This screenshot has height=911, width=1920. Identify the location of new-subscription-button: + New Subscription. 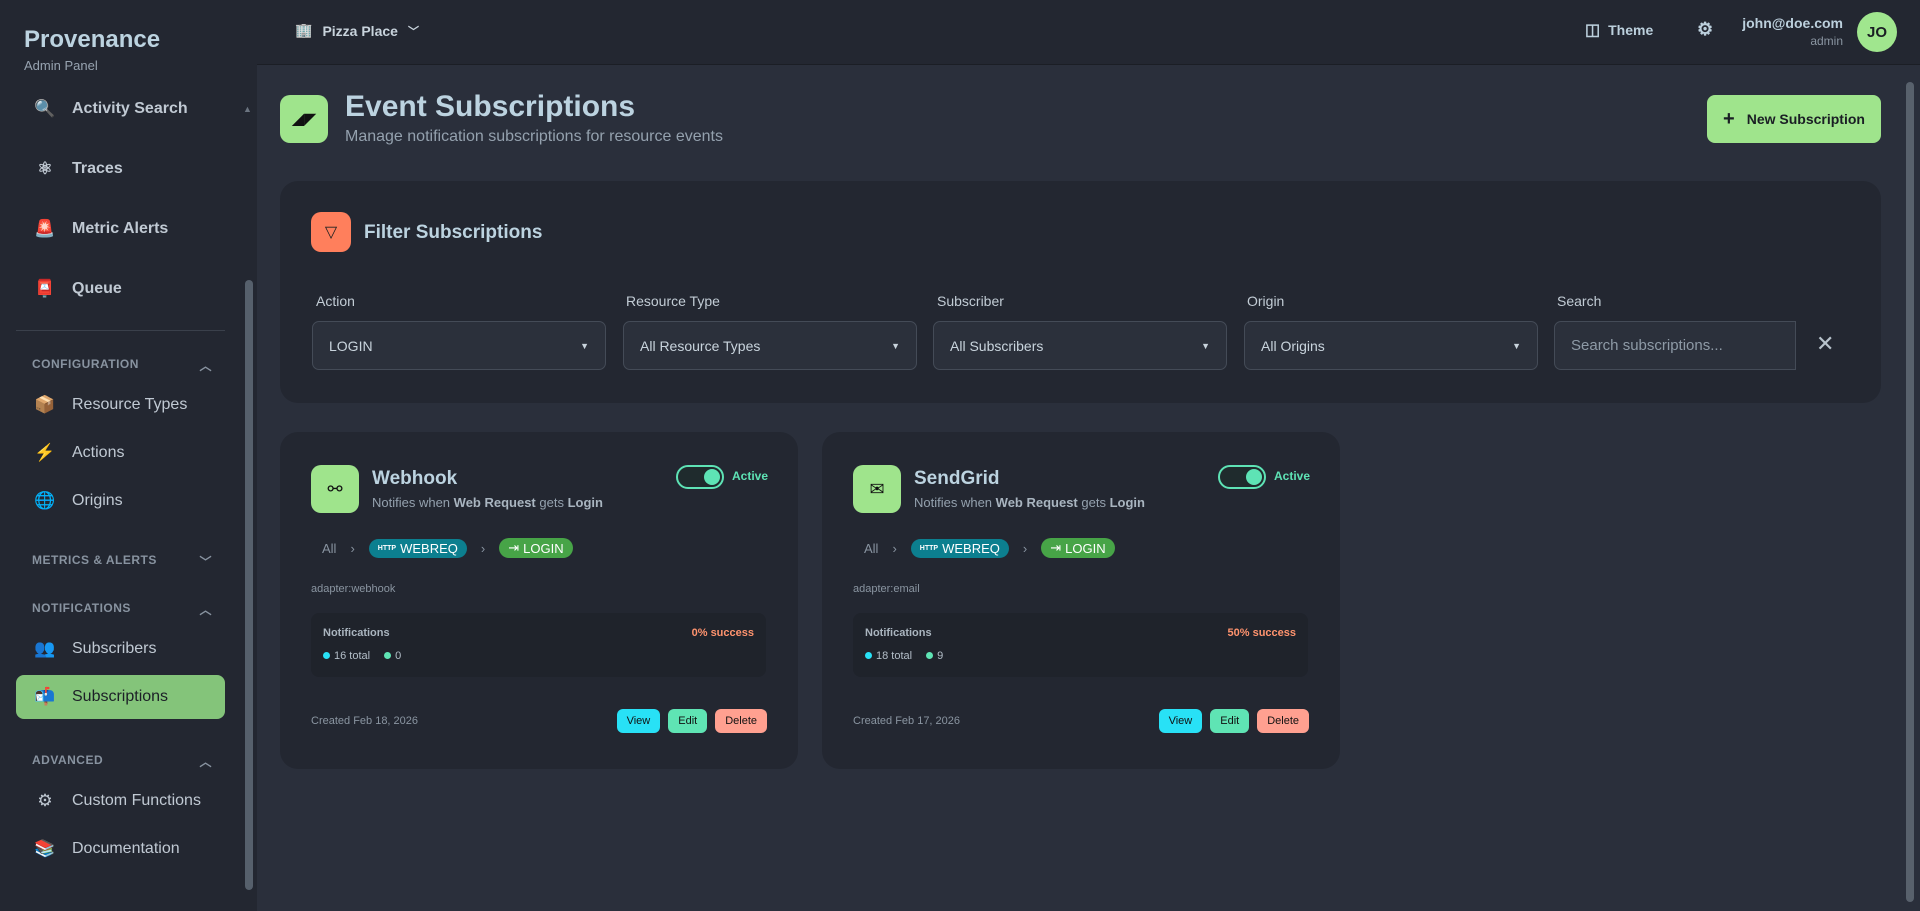
(1794, 119).